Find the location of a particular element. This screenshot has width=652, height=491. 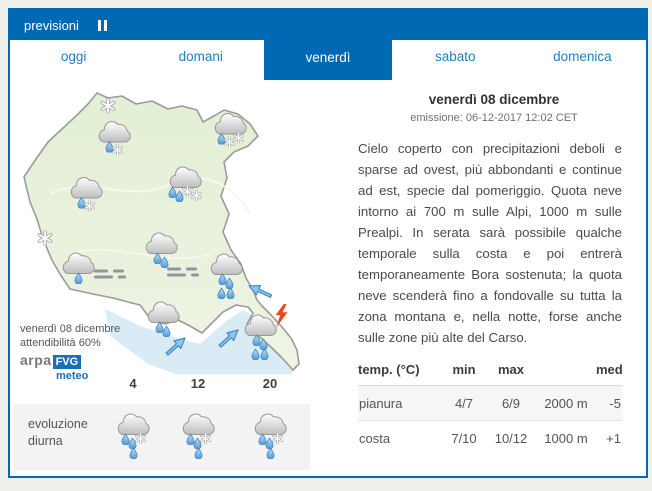

pause-icon is located at coordinates (102, 25).